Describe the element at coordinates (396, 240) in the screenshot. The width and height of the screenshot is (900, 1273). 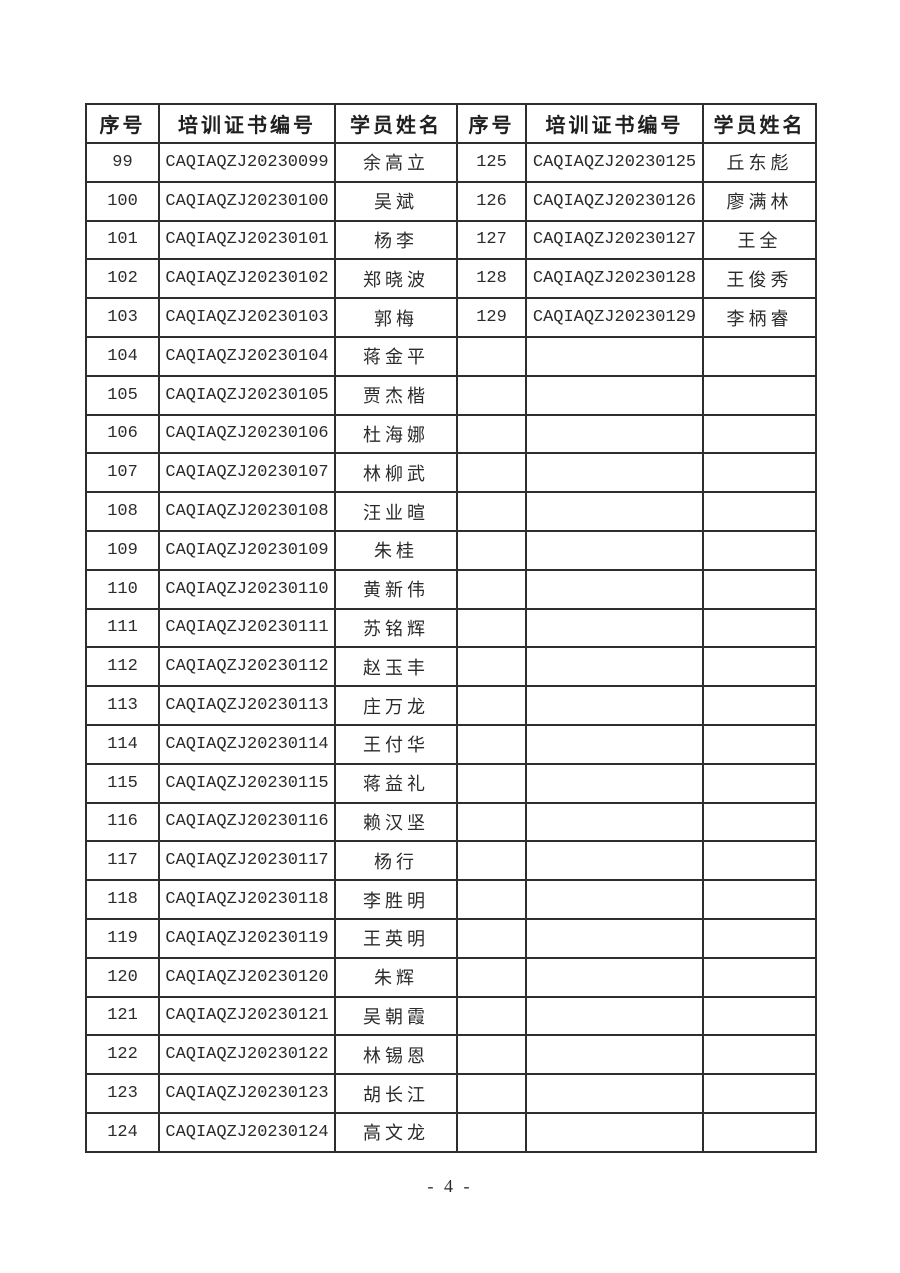
I see `name-cell: 杨李` at that location.